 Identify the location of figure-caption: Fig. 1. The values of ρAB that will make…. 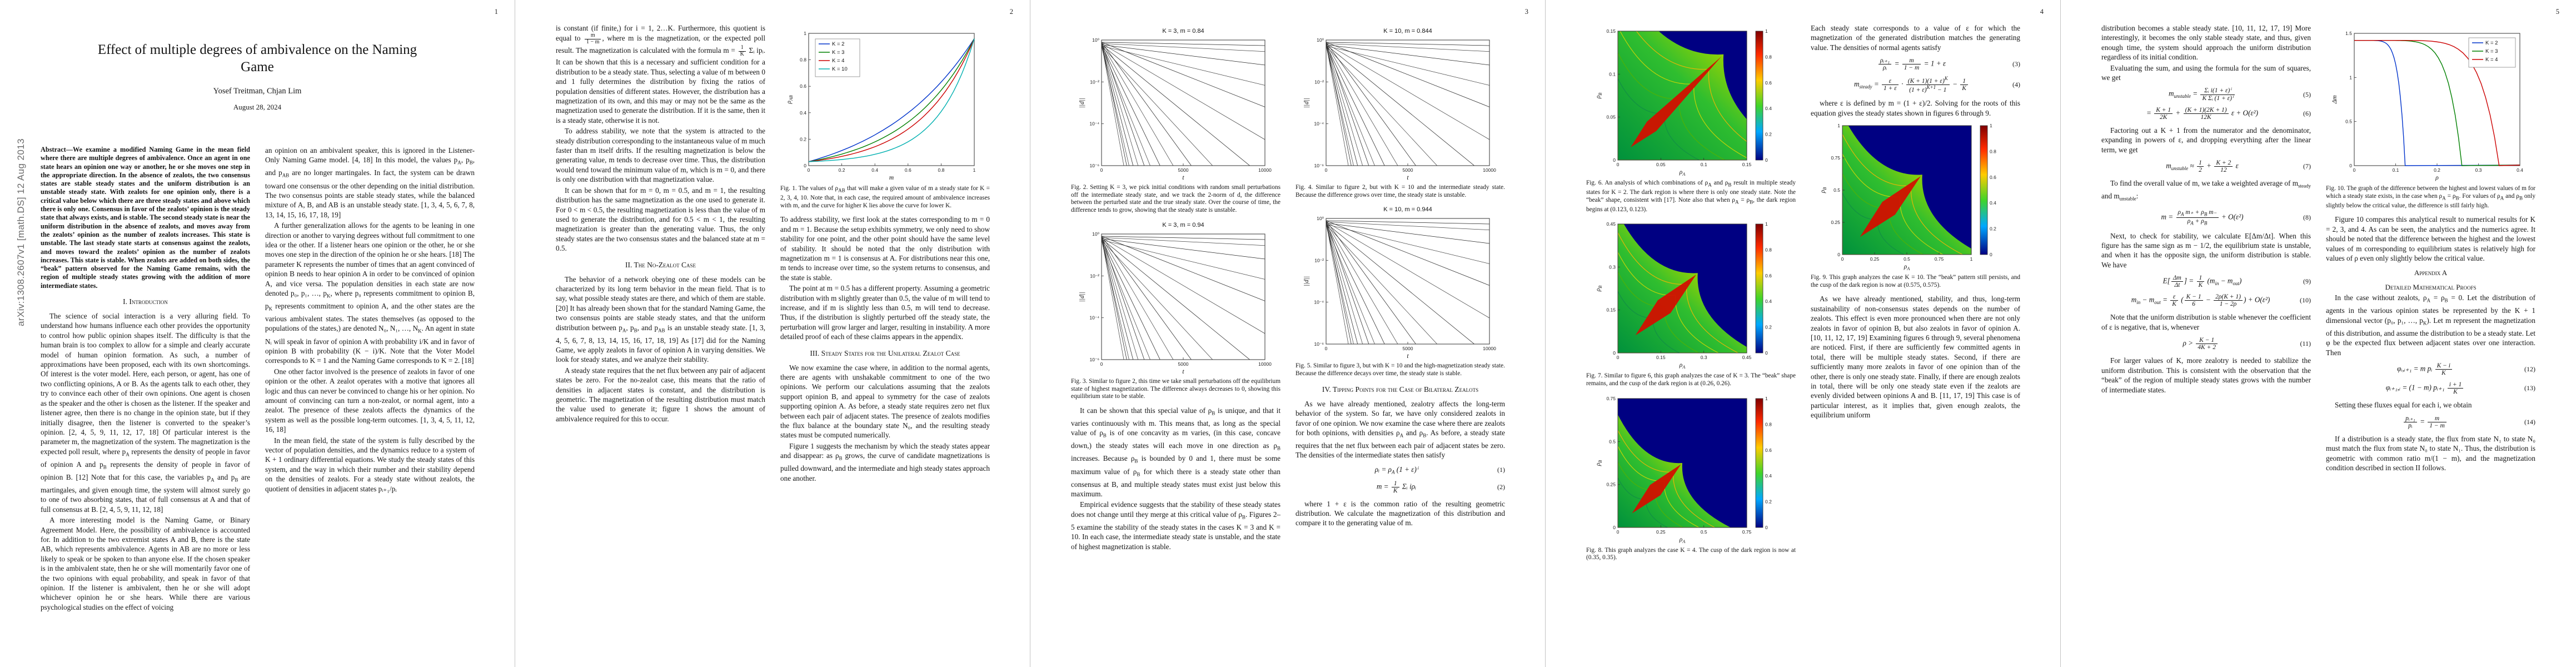
(885, 197).